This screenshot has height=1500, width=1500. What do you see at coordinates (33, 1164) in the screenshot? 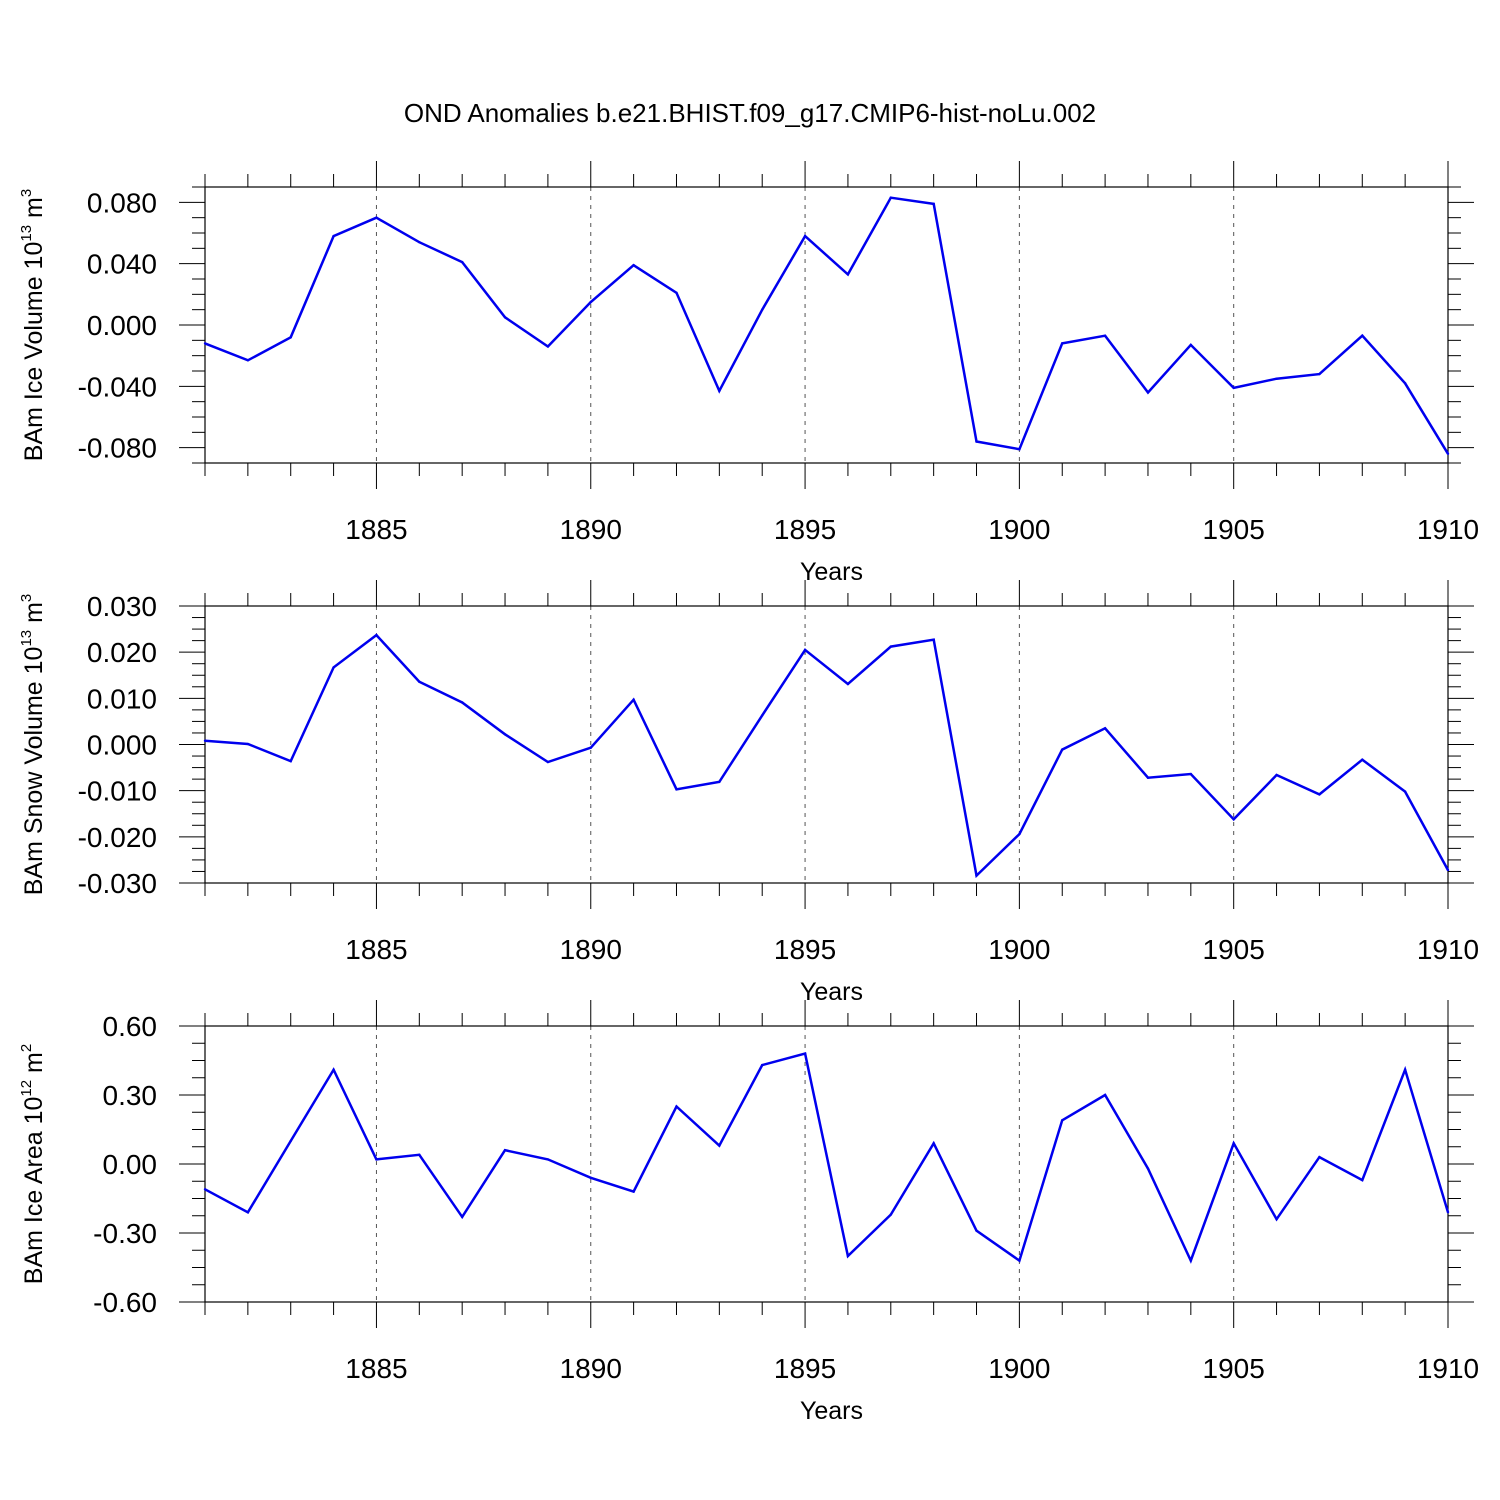
I see `y-axis-label: BAm Ice Area 1012 m2` at bounding box center [33, 1164].